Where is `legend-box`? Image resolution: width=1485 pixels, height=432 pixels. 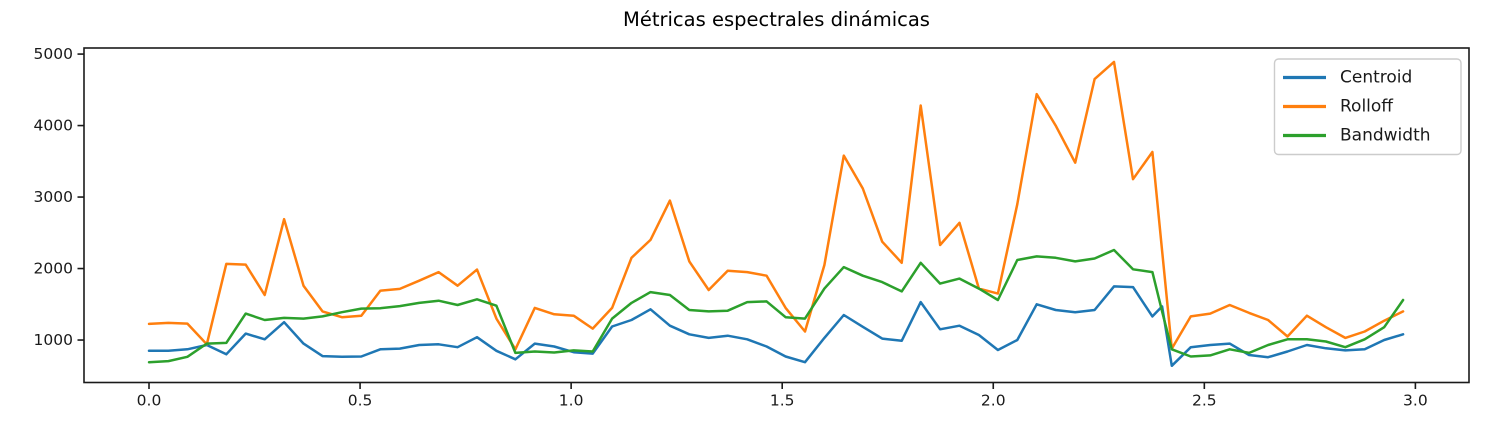 legend-box is located at coordinates (1367, 107).